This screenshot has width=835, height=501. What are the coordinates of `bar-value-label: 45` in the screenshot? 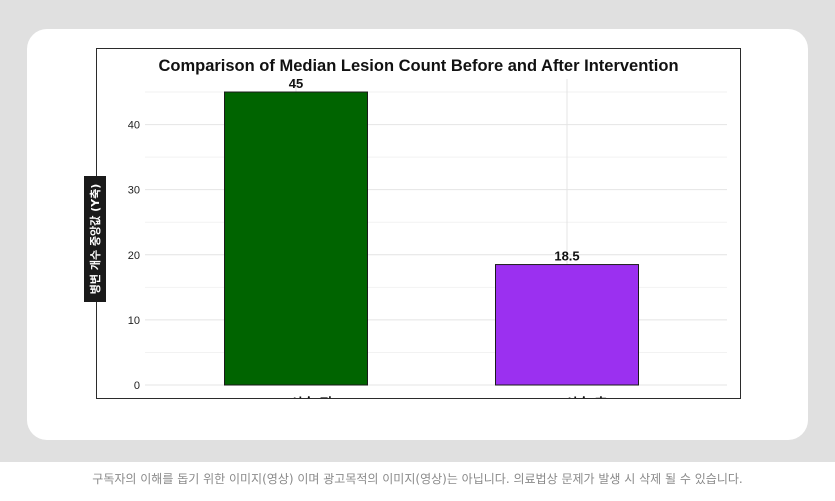 It's located at (296, 83).